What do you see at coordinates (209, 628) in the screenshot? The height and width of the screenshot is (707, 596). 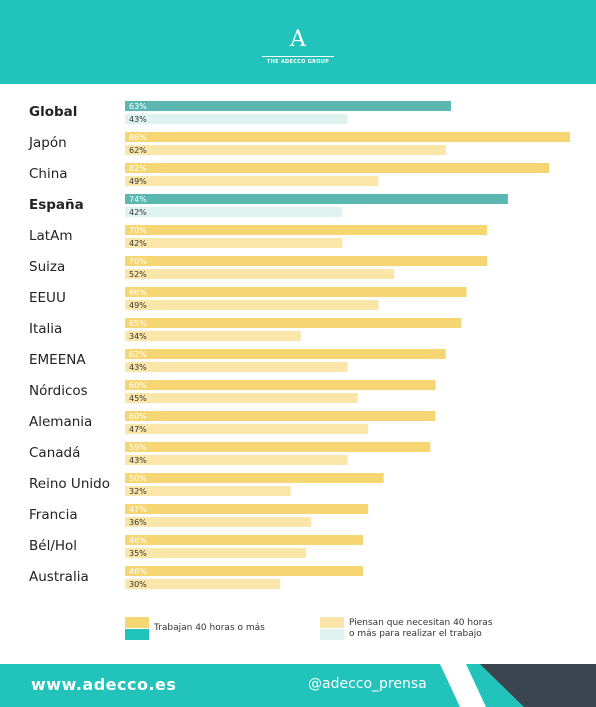 I see `legend-label-primary: Trabajan 40 horas o más` at bounding box center [209, 628].